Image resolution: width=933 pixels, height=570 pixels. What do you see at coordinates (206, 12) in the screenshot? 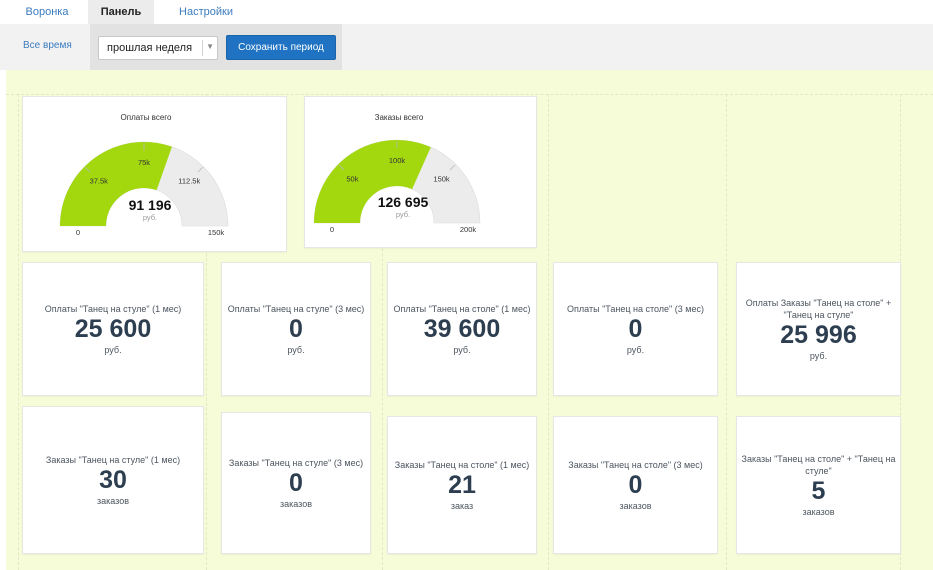
I see `tab-settings: Настройки` at bounding box center [206, 12].